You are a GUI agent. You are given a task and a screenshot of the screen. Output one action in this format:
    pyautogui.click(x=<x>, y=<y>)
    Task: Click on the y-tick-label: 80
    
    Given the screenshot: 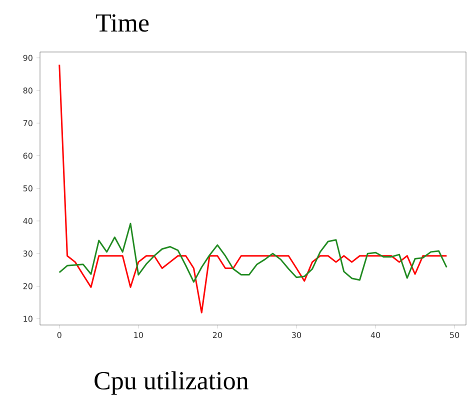 What is the action you would take?
    pyautogui.click(x=27, y=90)
    